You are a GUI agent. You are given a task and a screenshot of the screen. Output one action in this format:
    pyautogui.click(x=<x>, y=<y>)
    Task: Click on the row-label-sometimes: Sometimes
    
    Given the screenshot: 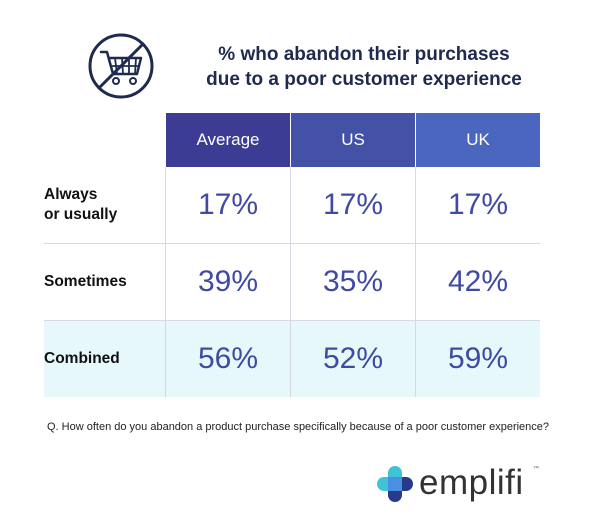 What is the action you would take?
    pyautogui.click(x=105, y=282)
    